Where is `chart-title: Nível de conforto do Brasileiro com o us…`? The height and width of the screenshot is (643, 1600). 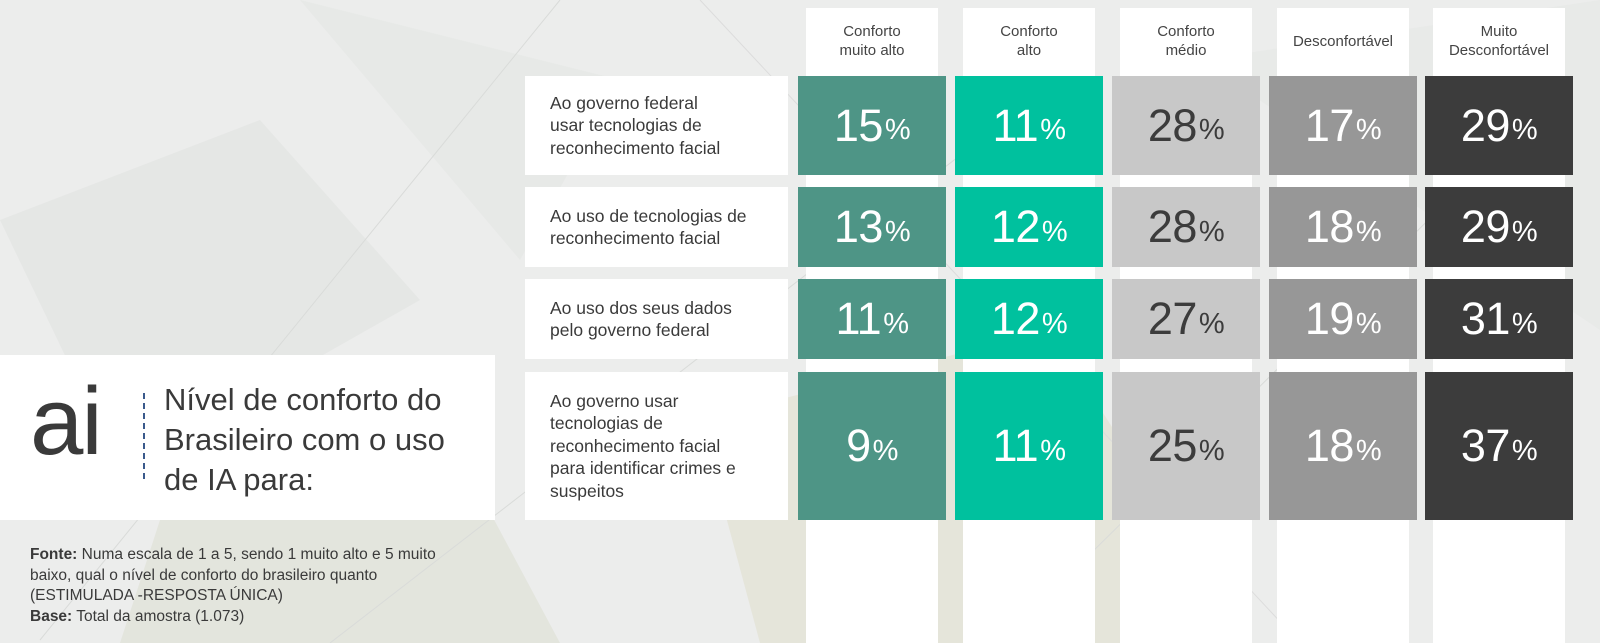 chart-title: Nível de conforto do Brasileiro com o us… is located at coordinates (304, 439).